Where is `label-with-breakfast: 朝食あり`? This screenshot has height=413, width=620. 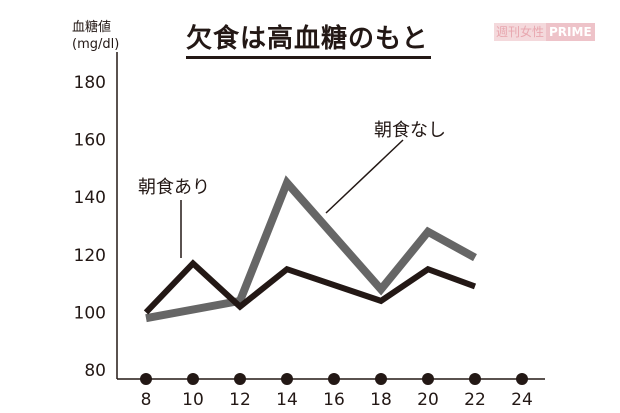
label-with-breakfast: 朝食あり is located at coordinates (174, 187).